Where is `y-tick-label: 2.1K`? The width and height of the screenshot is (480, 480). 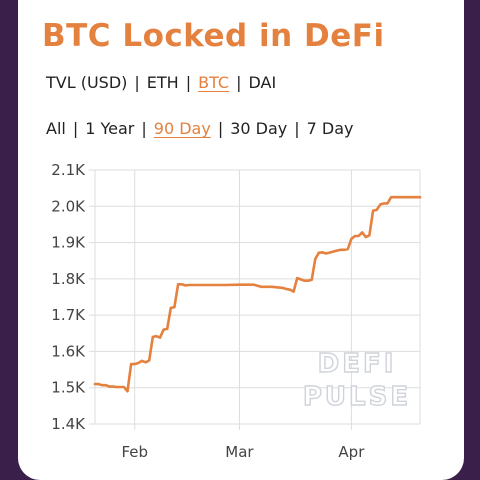
y-tick-label: 2.1K is located at coordinates (68, 170).